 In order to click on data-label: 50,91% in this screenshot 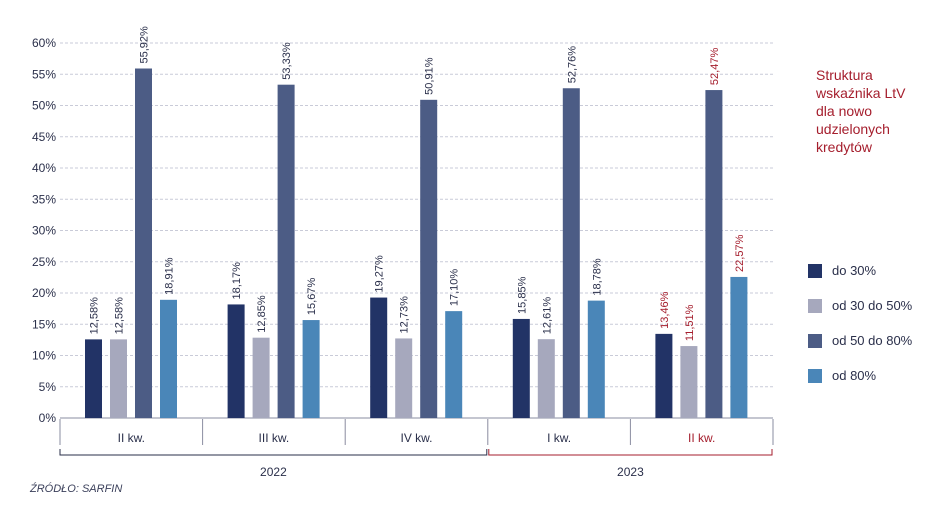, I will do `click(430, 76)`.